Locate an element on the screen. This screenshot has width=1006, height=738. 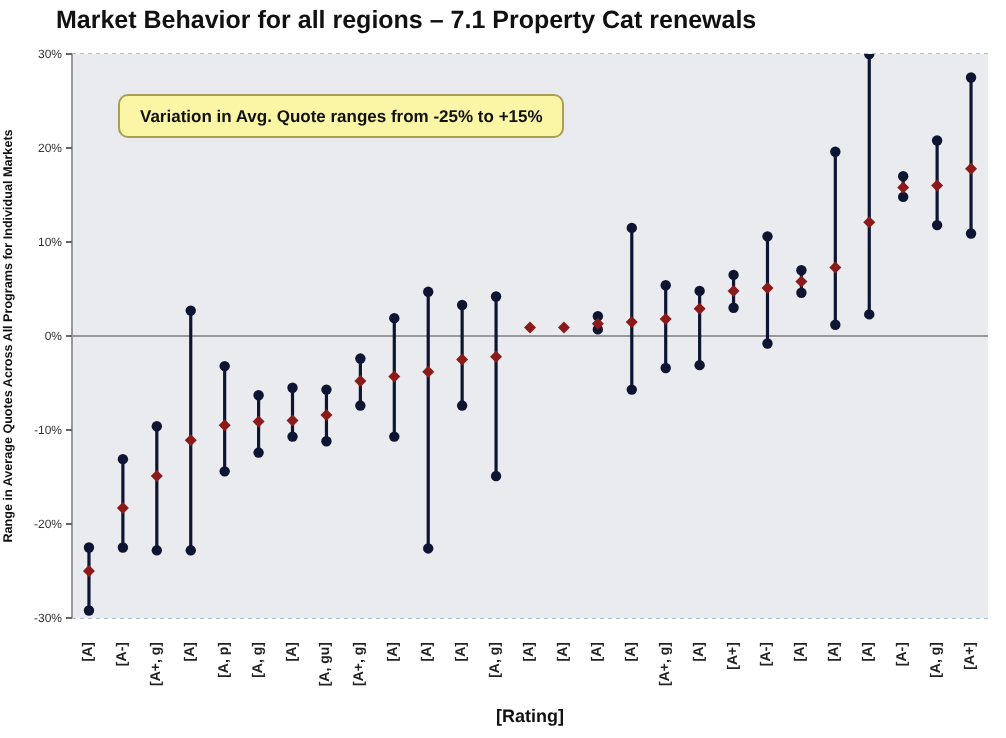
annotation: Variation in Avg. Quote ranges from -25% to +15% is located at coordinates (341, 116).